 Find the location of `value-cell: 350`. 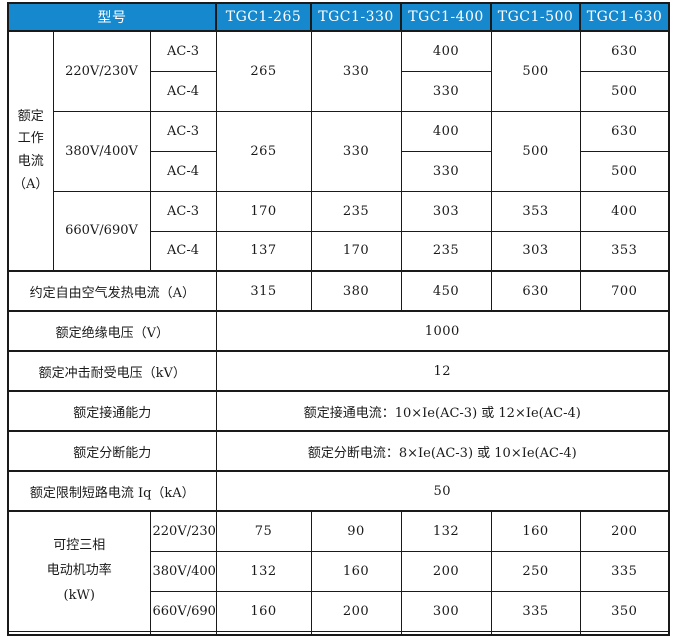

value-cell: 350 is located at coordinates (624, 611).